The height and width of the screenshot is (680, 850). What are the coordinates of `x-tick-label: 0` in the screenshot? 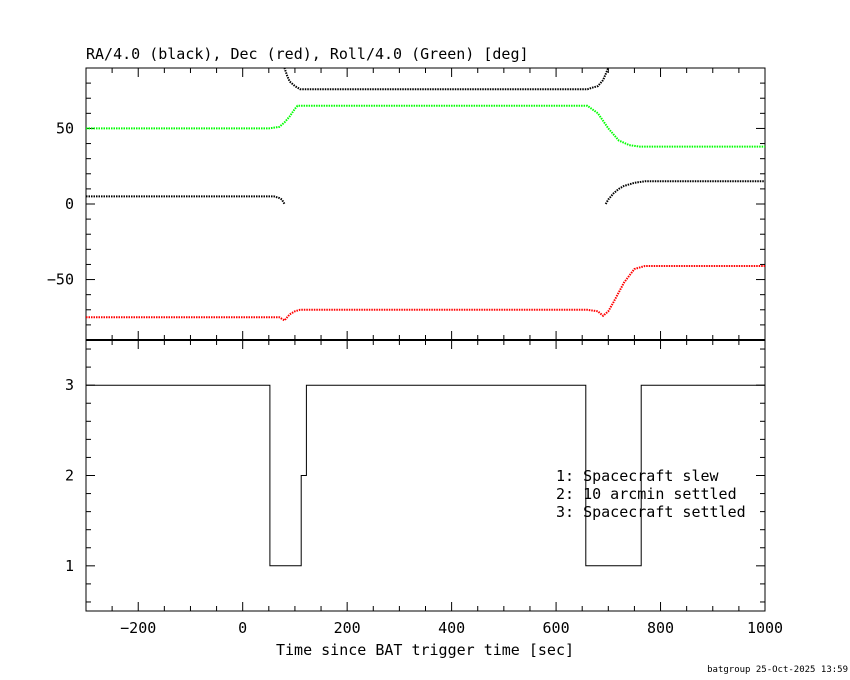 It's located at (242, 628).